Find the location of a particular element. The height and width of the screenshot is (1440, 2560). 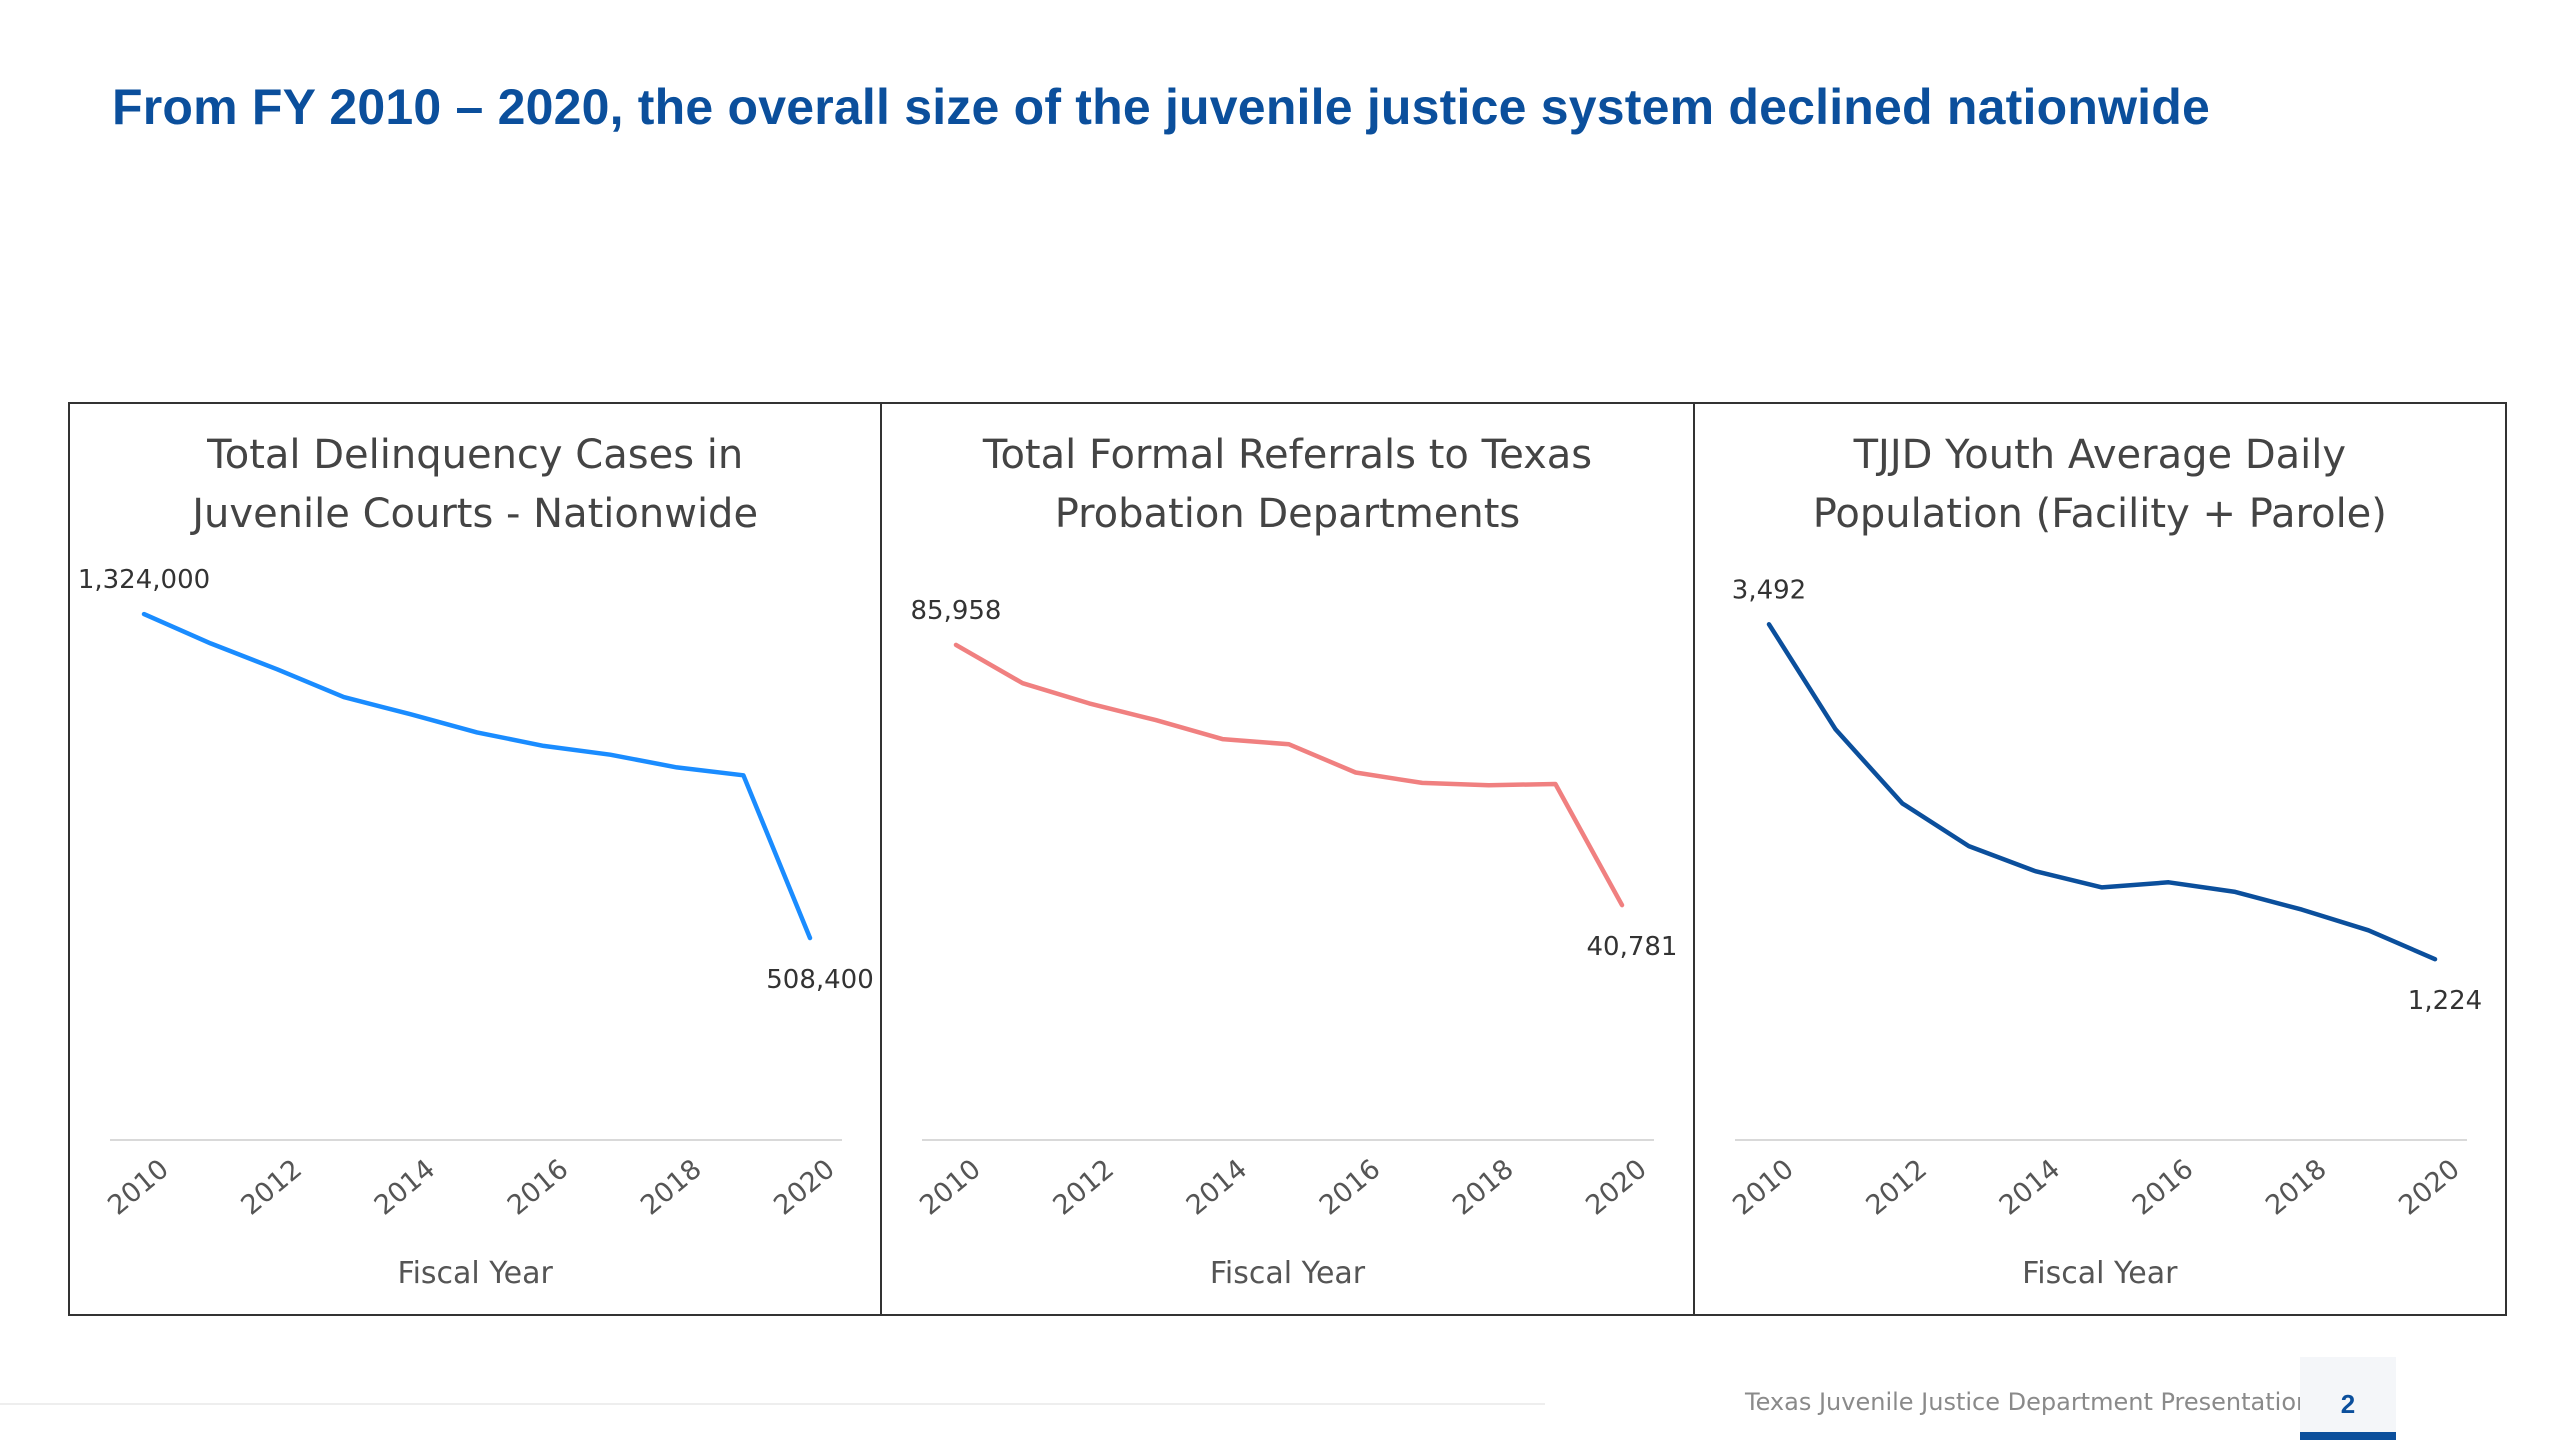

chart-title-line-2: Juvenile Courts - Nationwide is located at coordinates (475, 514).